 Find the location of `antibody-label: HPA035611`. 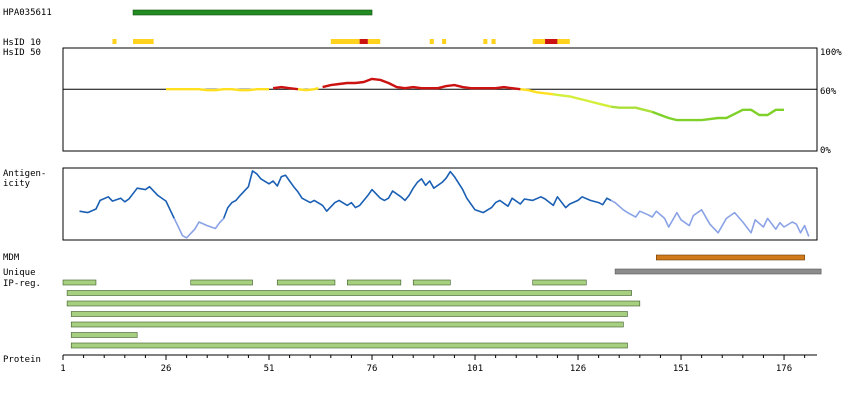

antibody-label: HPA035611 is located at coordinates (27, 13).